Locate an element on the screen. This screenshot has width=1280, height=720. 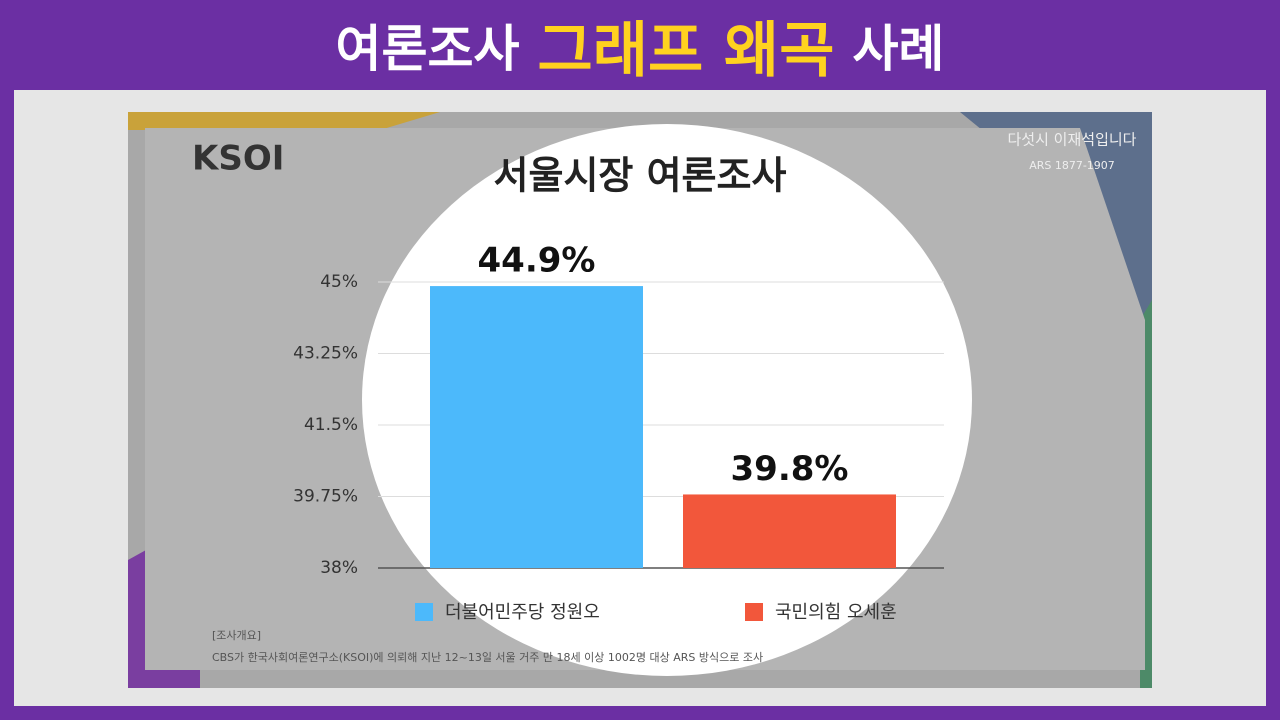
title-highlight: 그래프 왜곡 is located at coordinates (686, 50).